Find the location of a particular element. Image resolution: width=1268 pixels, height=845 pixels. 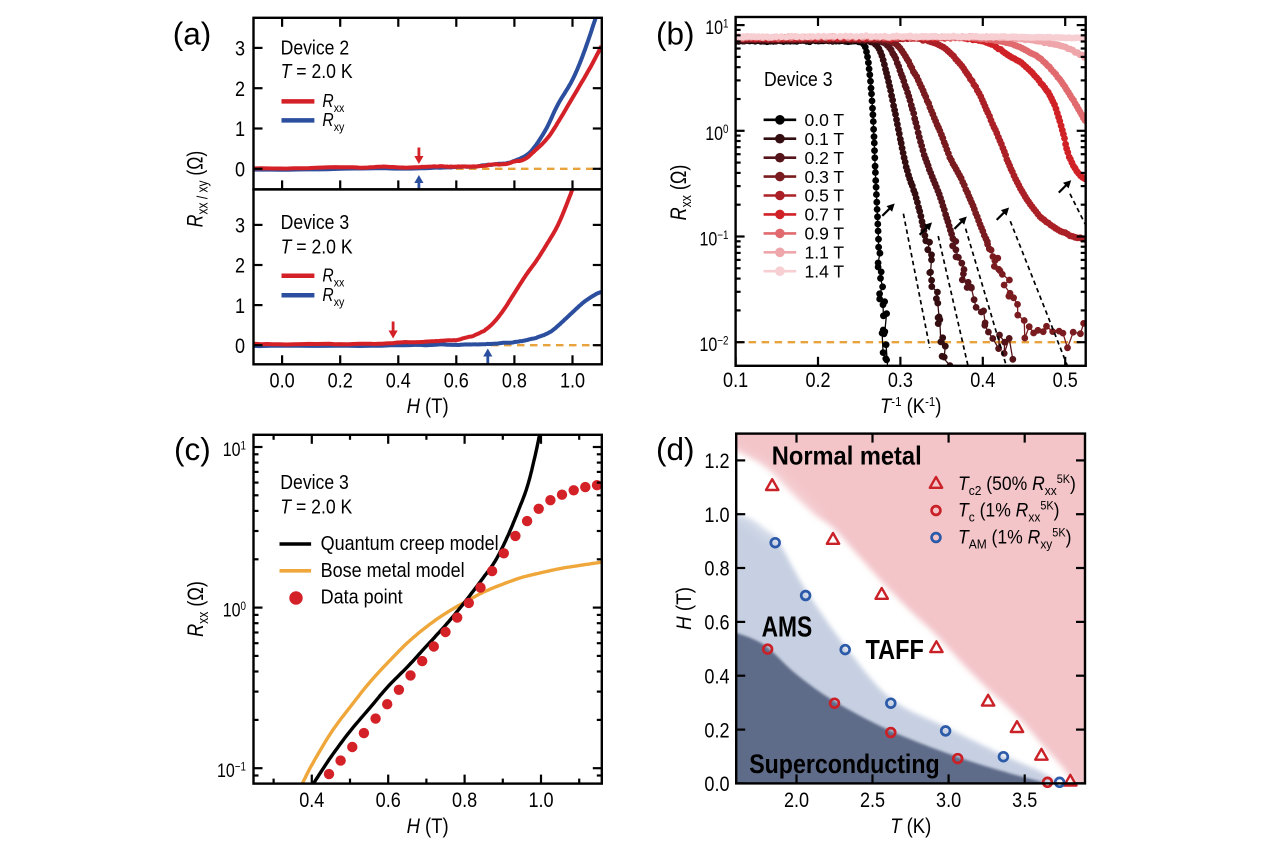

svg-text: 0.5 T is located at coordinates (825, 196).